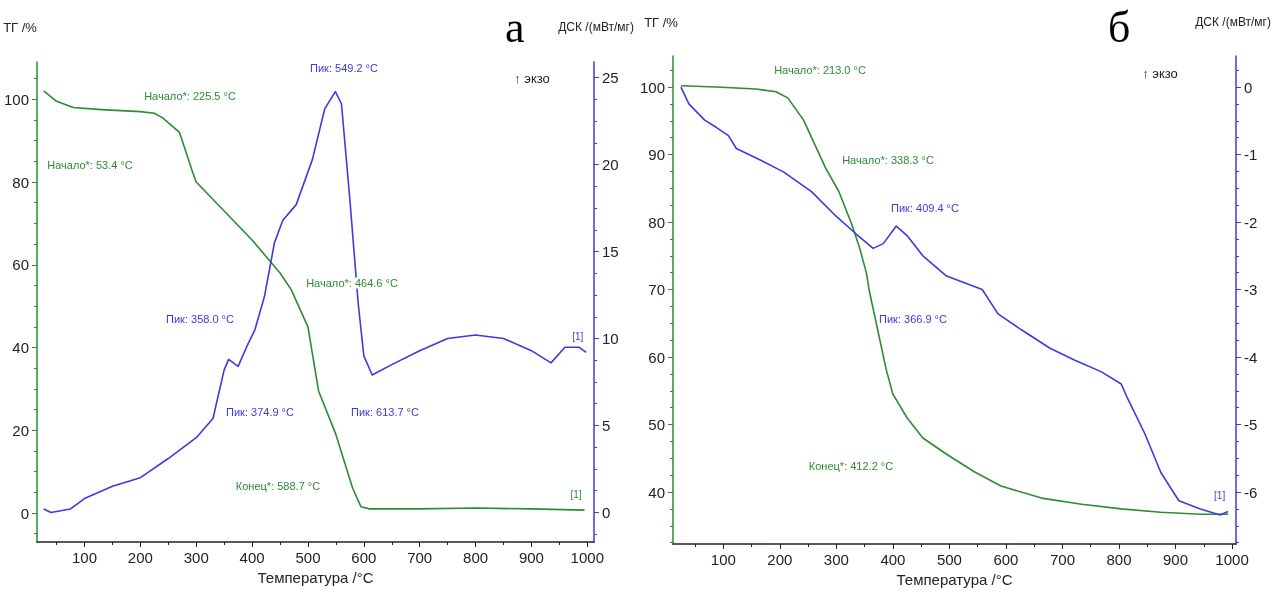 The image size is (1274, 597). Describe the element at coordinates (606, 425) in the screenshot. I see `y2-tick-label: 5` at that location.